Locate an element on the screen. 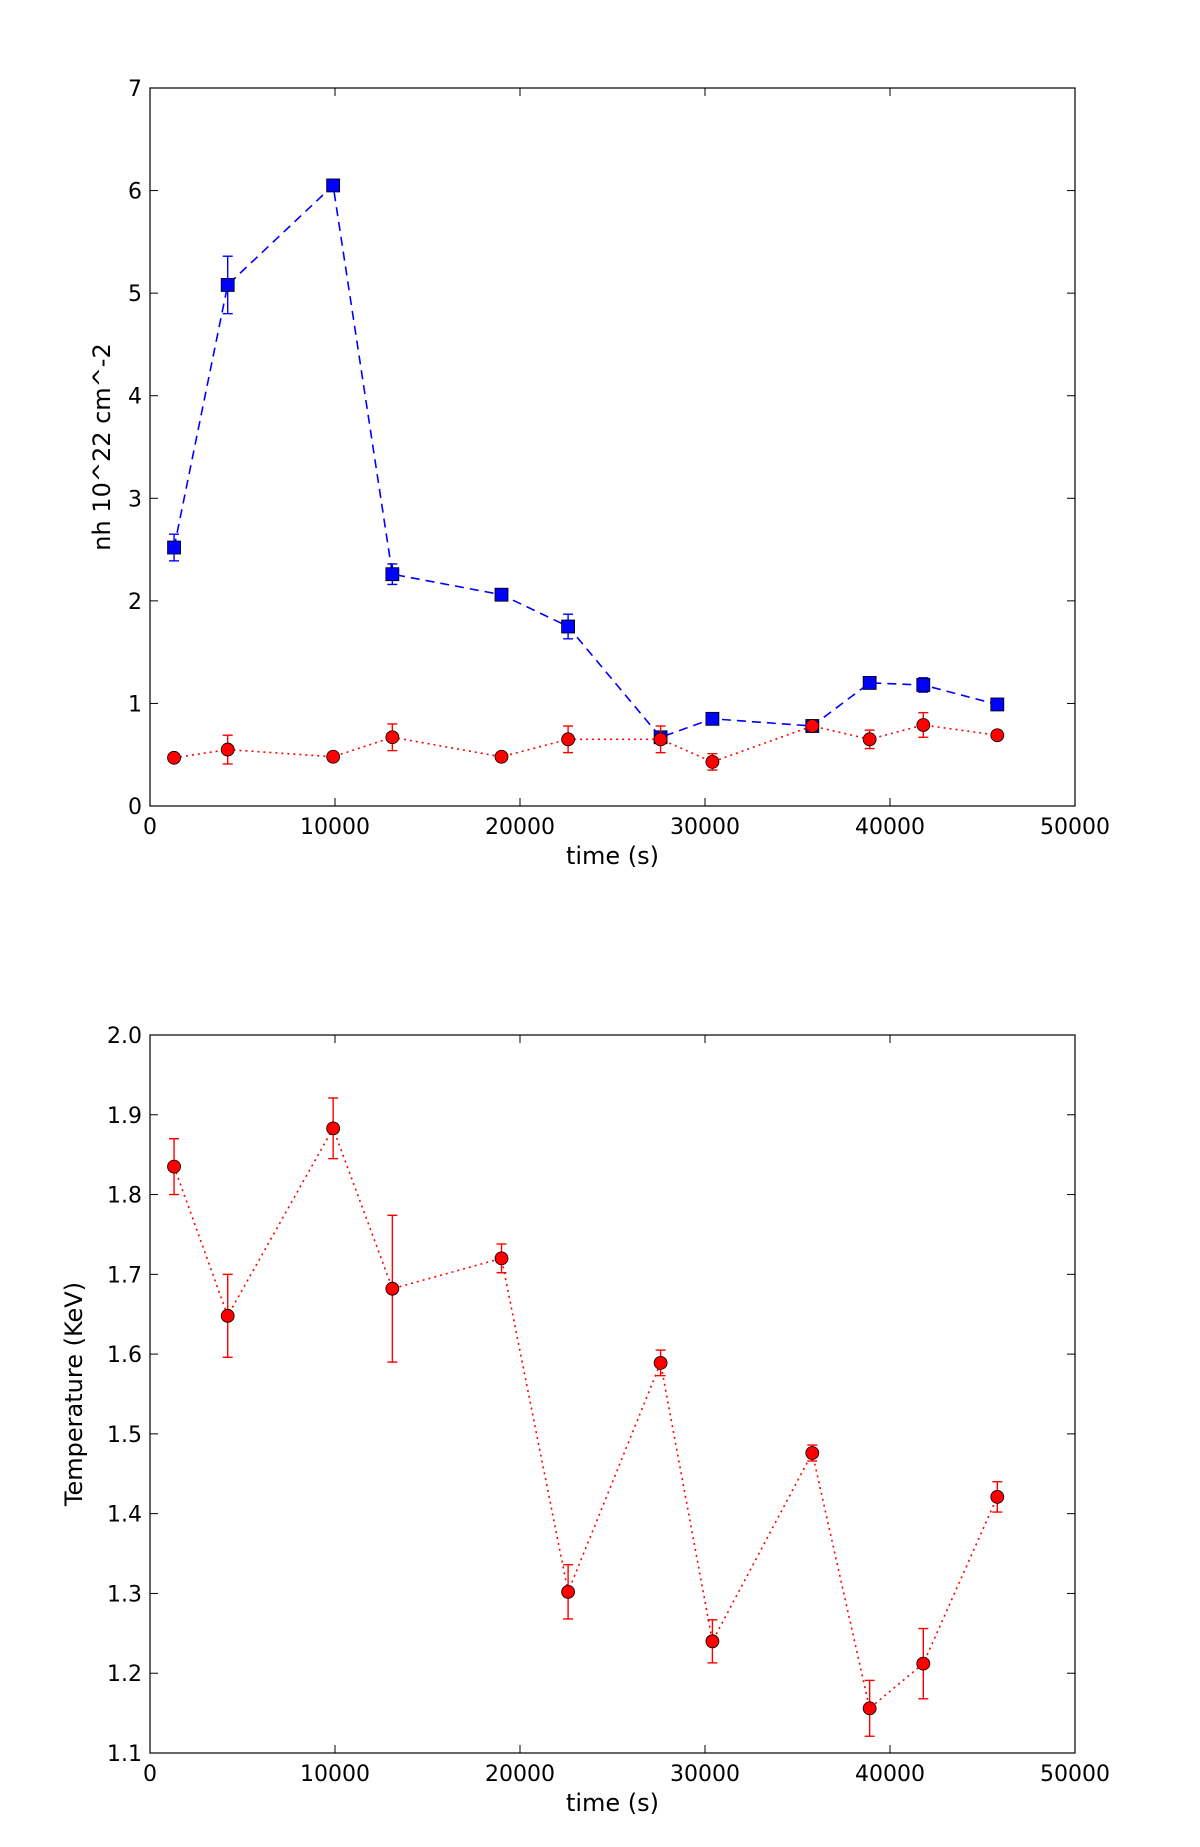 This screenshot has width=1200, height=1847. y-tick-label: 5 is located at coordinates (135, 294).